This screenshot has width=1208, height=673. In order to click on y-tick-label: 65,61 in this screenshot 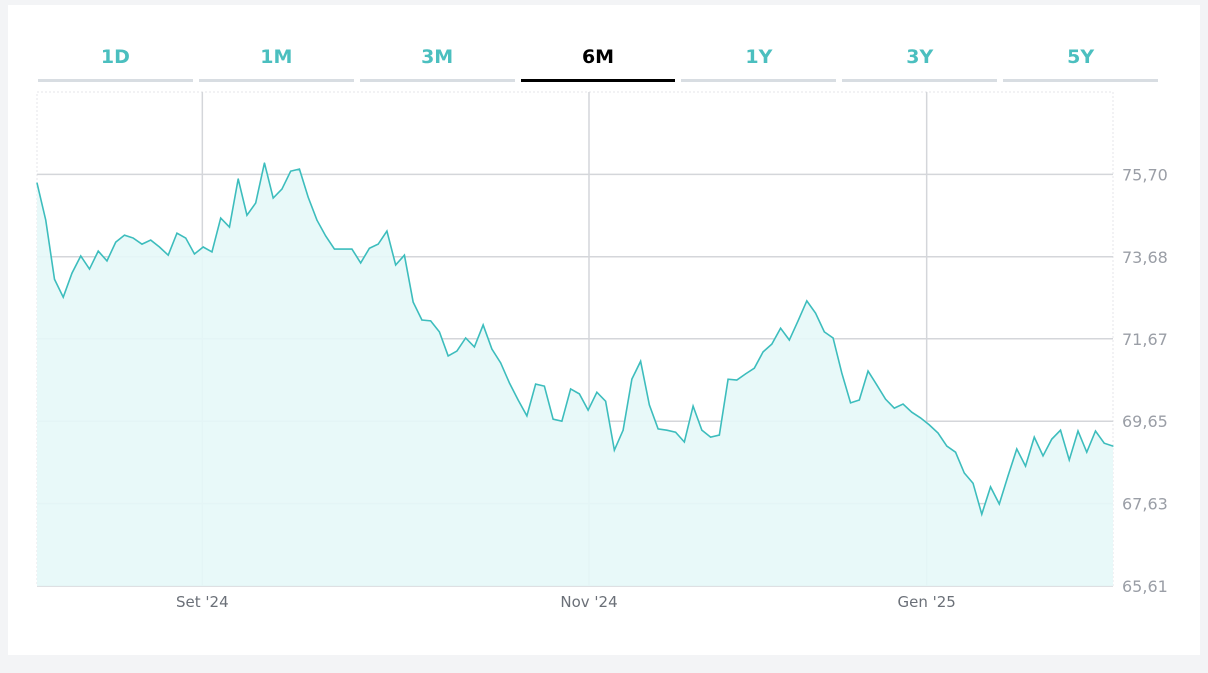, I will do `click(1145, 586)`.